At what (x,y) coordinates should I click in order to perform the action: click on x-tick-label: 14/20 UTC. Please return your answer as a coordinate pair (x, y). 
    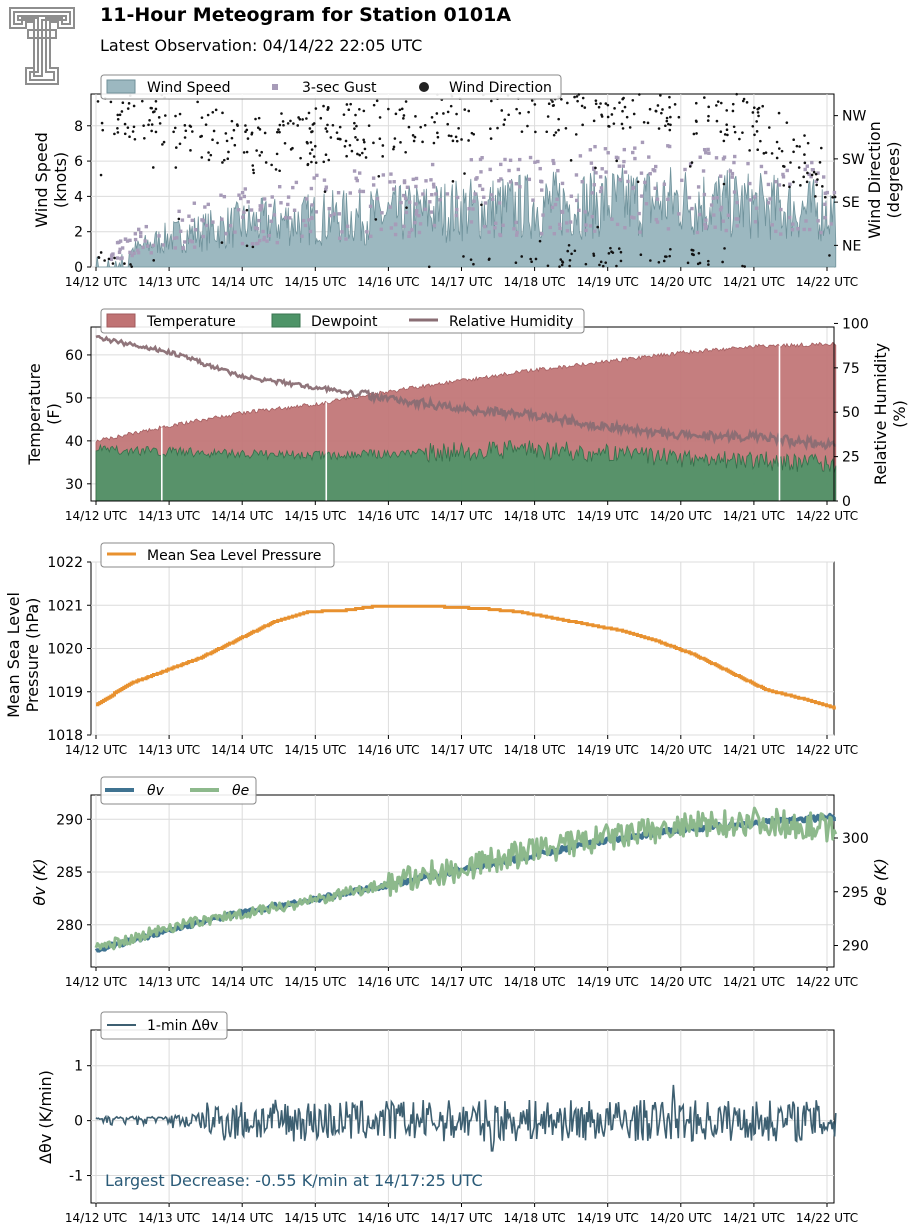
    Looking at the image, I should click on (681, 282).